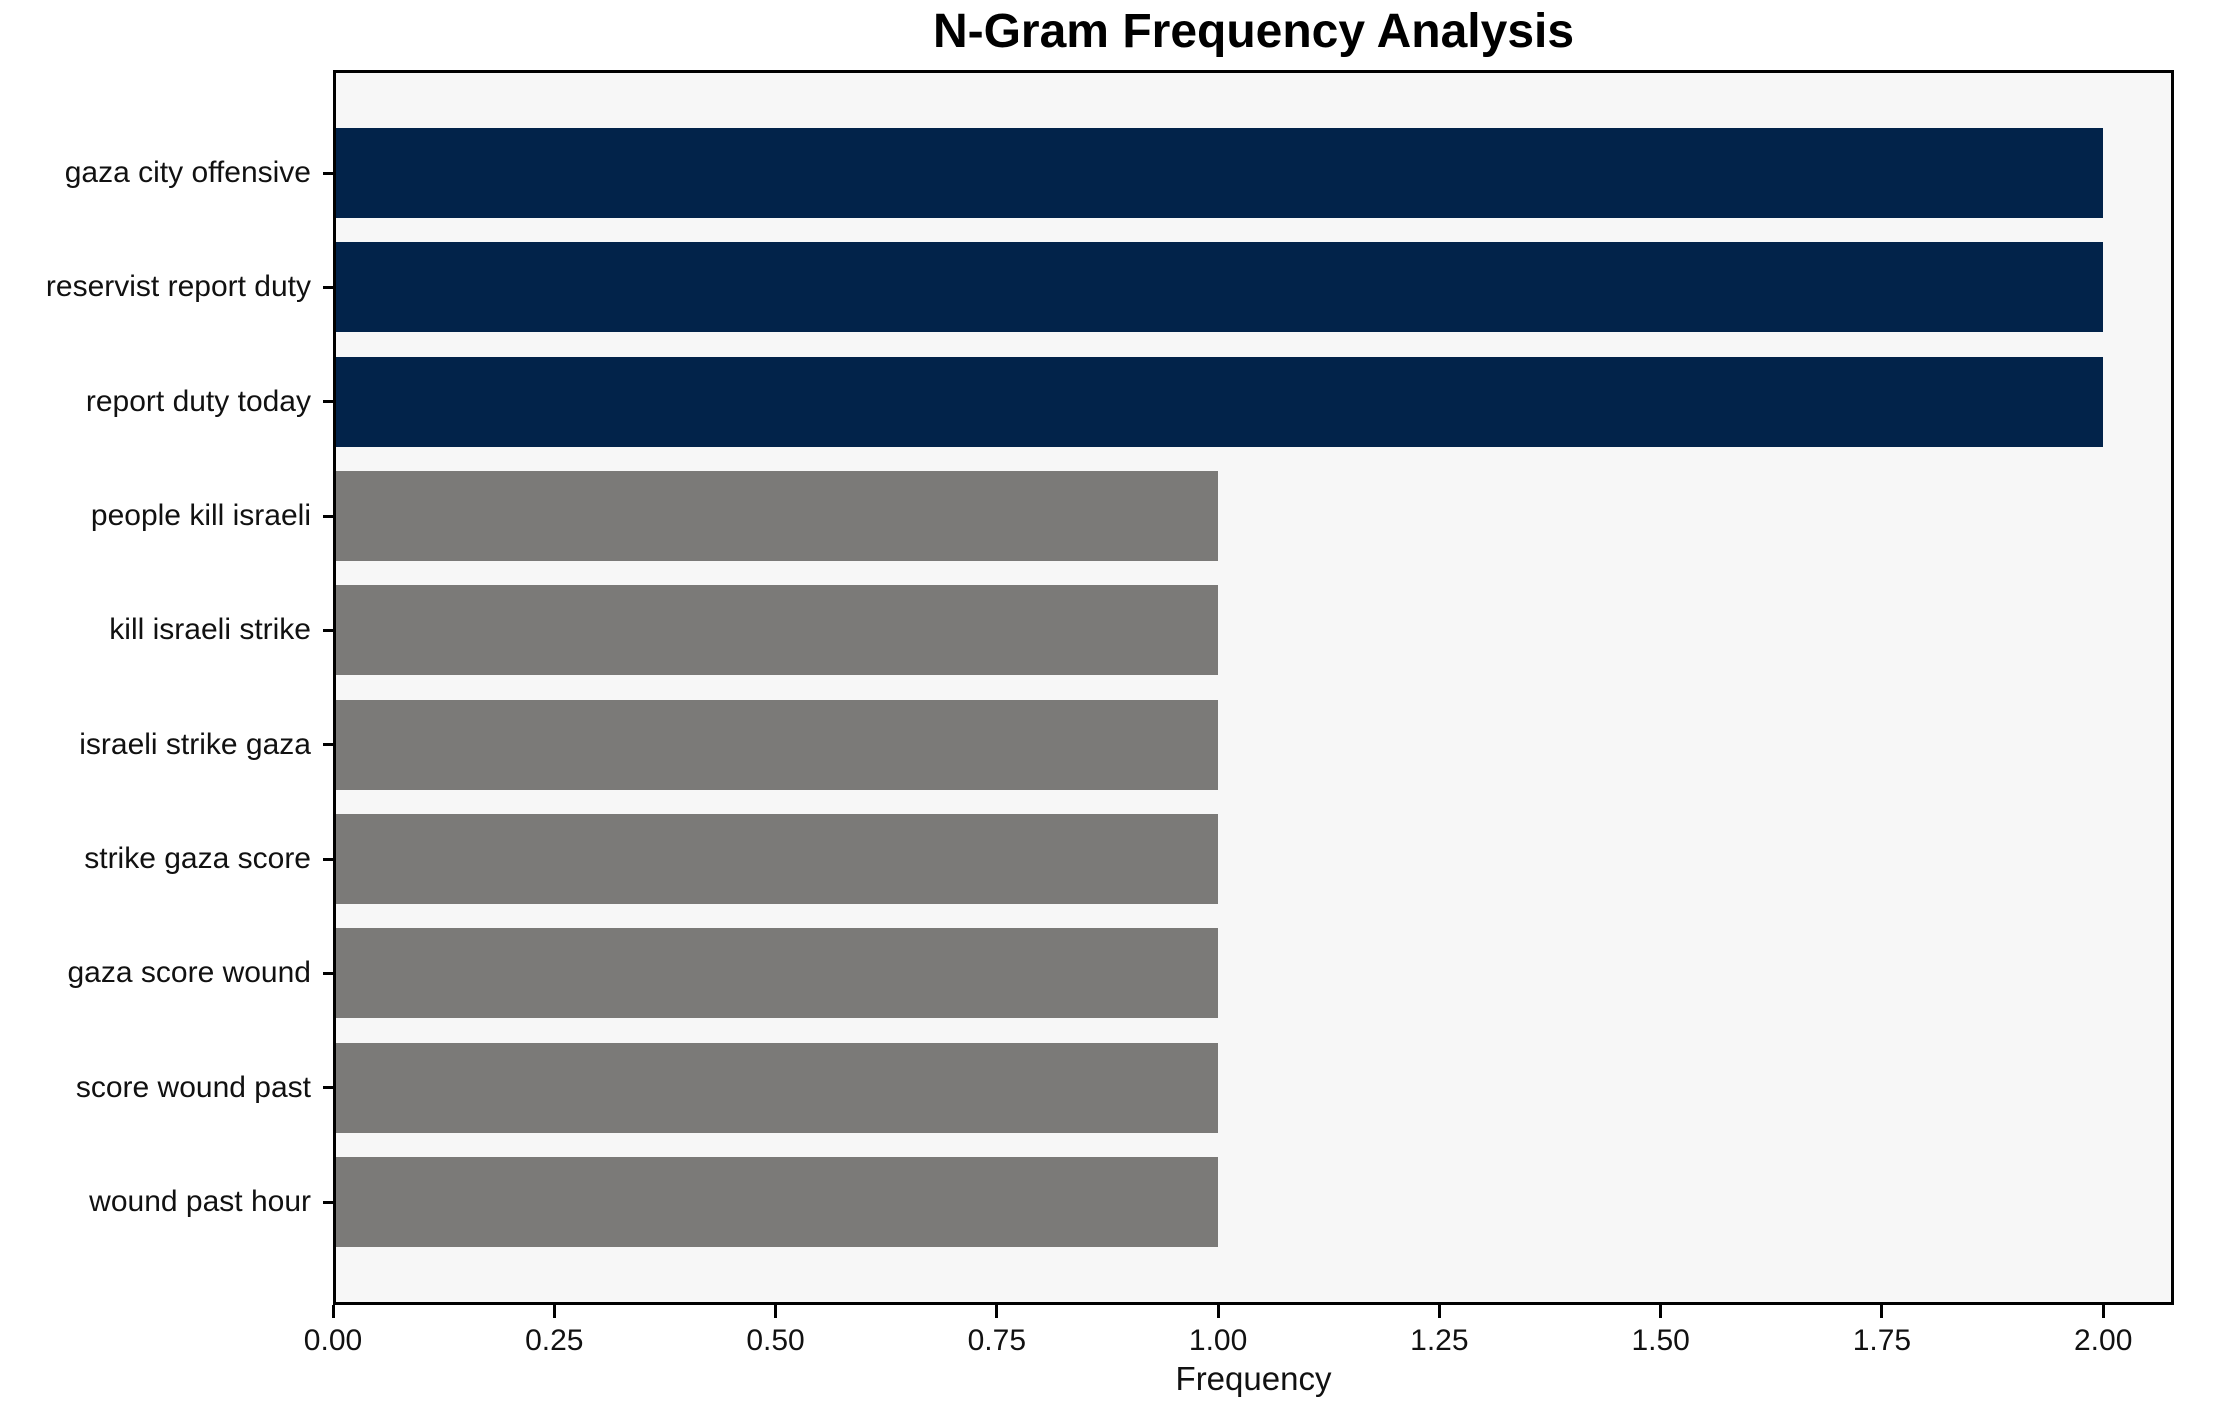 This screenshot has height=1414, width=2213. Describe the element at coordinates (1439, 1340) in the screenshot. I see `x-tick-label-5: 1.25` at that location.